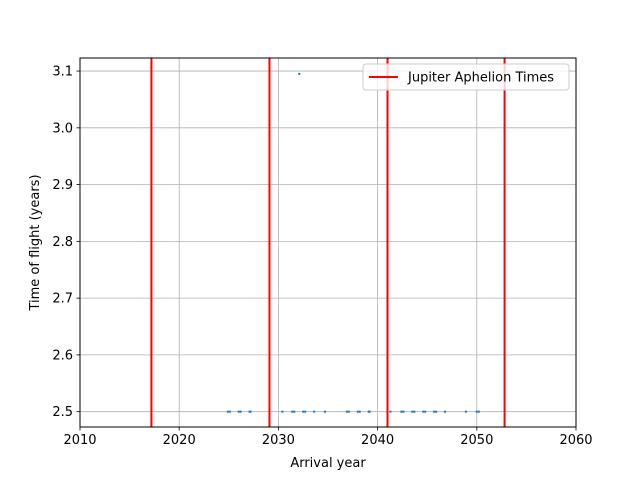 The image size is (640, 480). What do you see at coordinates (62, 355) in the screenshot?
I see `y-tick-label: 2.6` at bounding box center [62, 355].